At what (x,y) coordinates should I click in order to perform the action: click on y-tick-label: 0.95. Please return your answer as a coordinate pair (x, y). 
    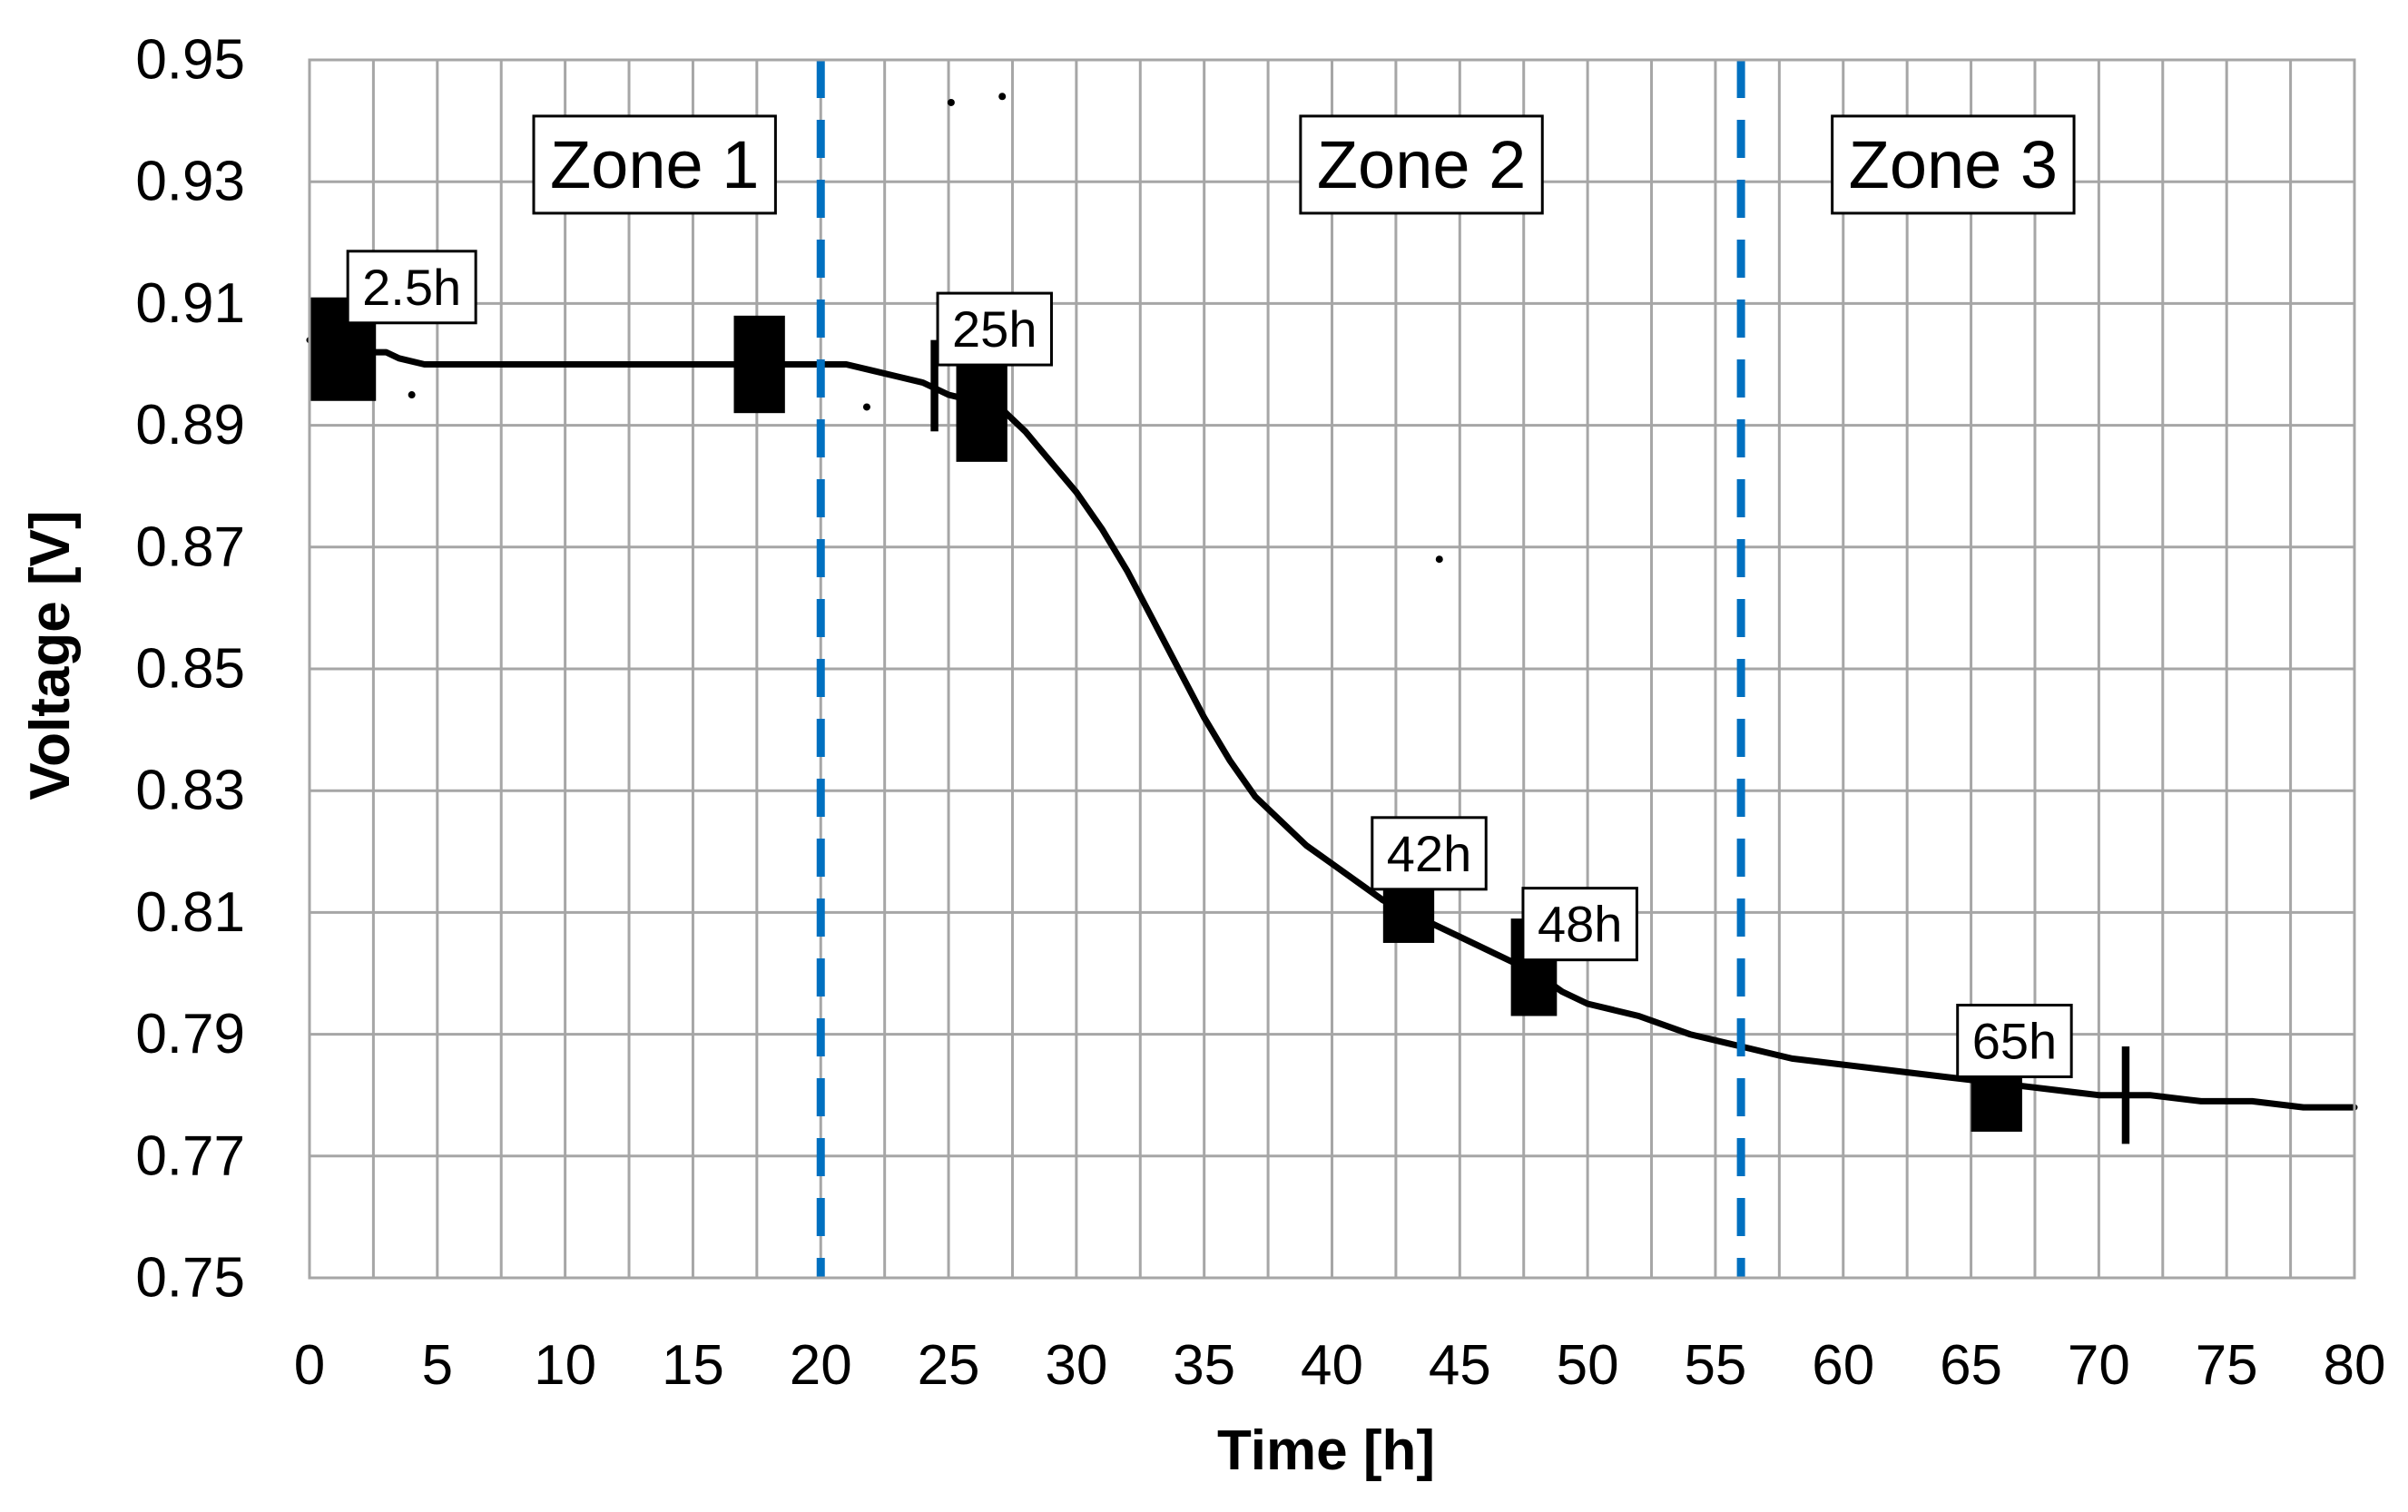
    Looking at the image, I should click on (190, 60).